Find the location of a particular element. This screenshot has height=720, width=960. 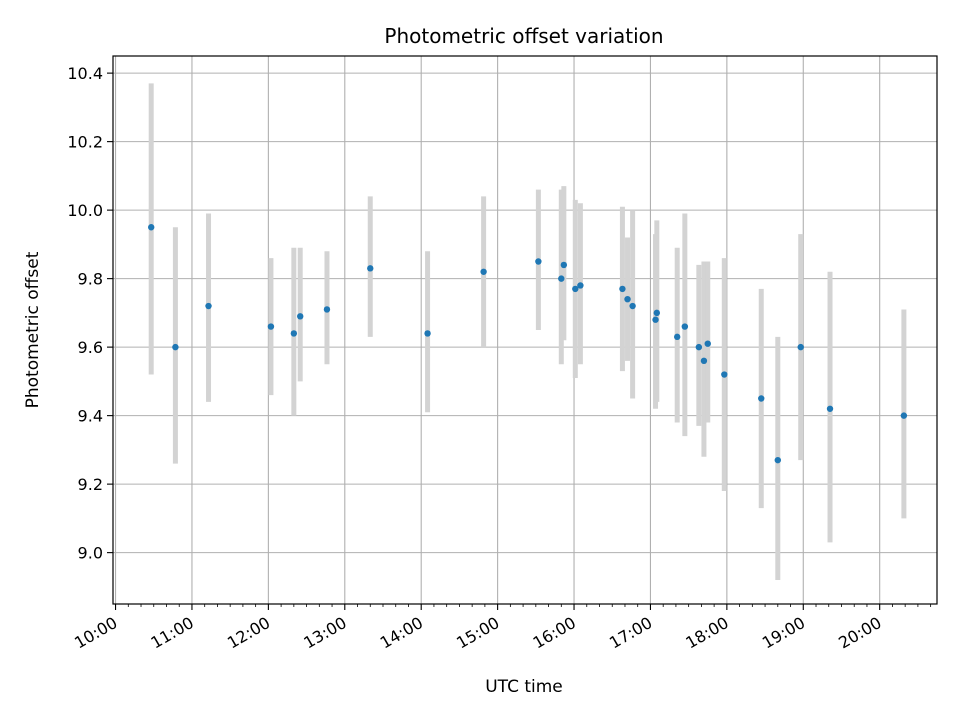

y-tick-label: 9.4 is located at coordinates (90, 416).